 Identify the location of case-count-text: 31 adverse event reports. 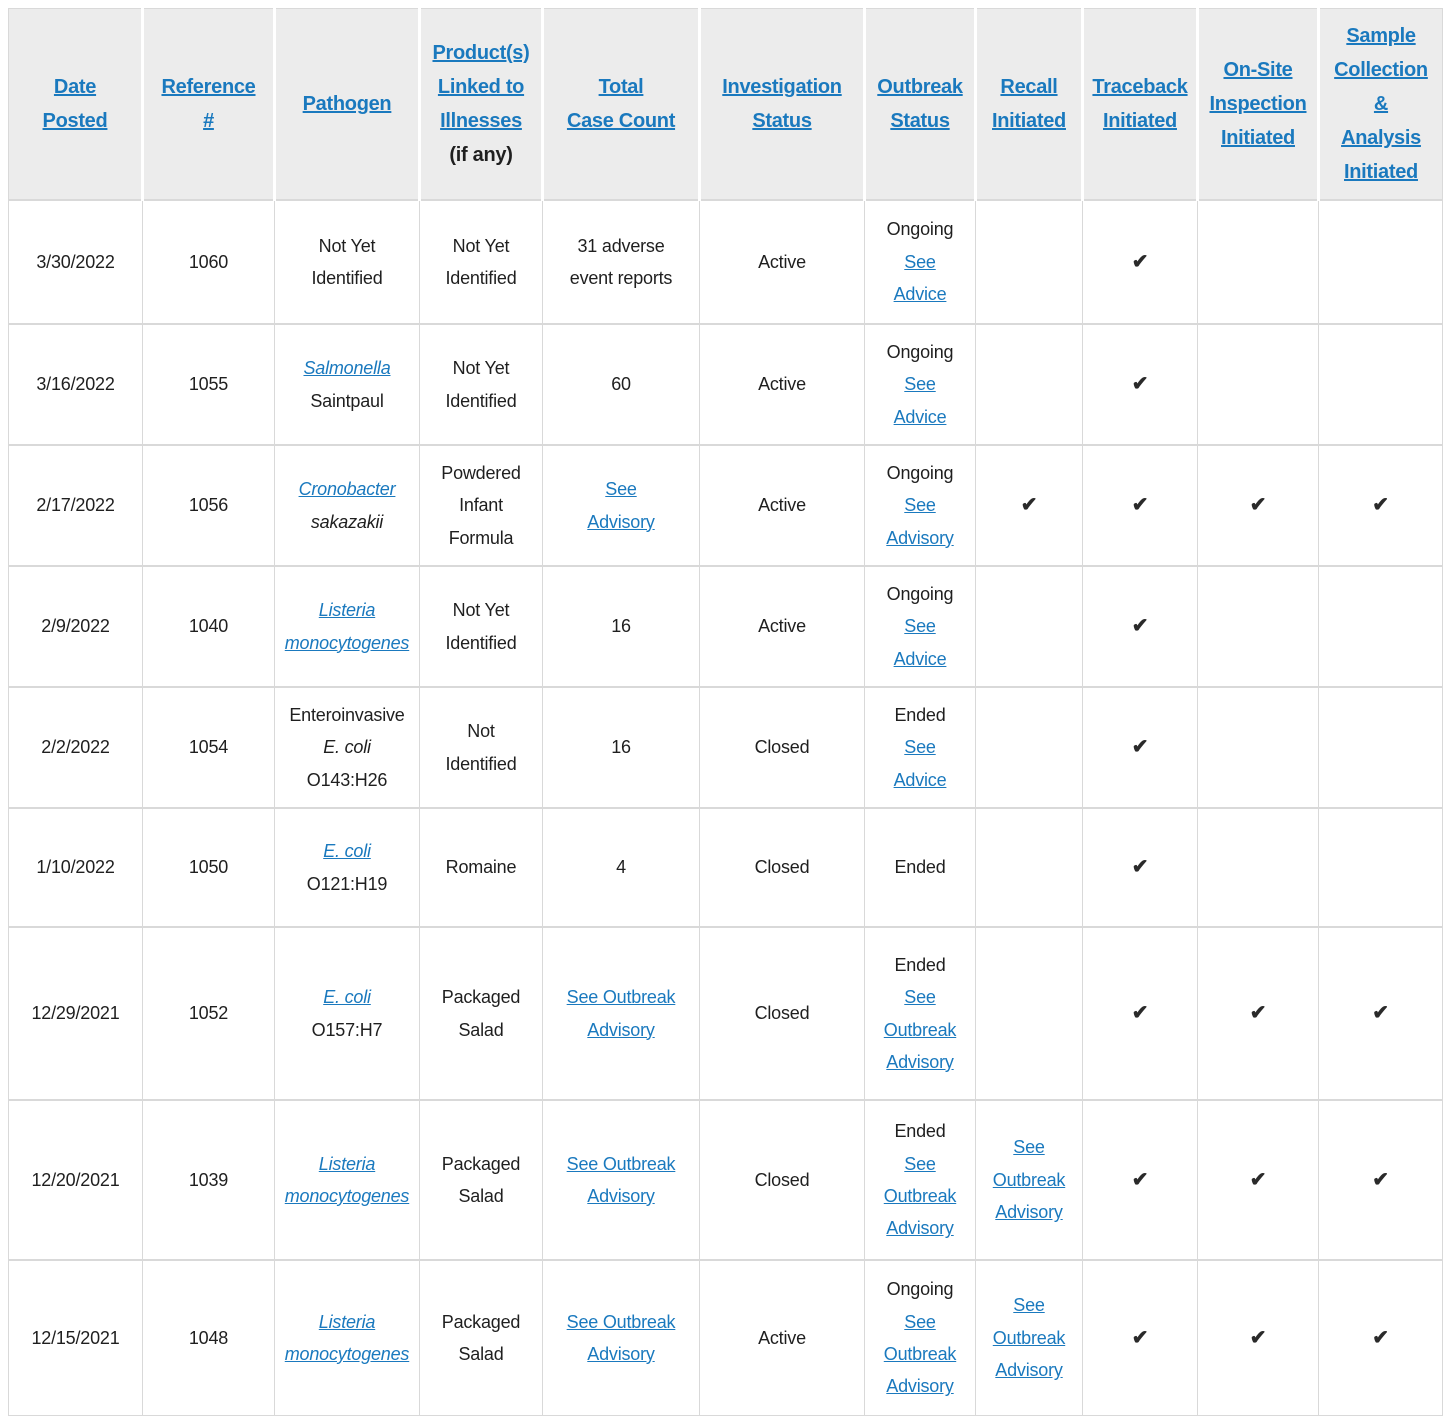
(621, 261).